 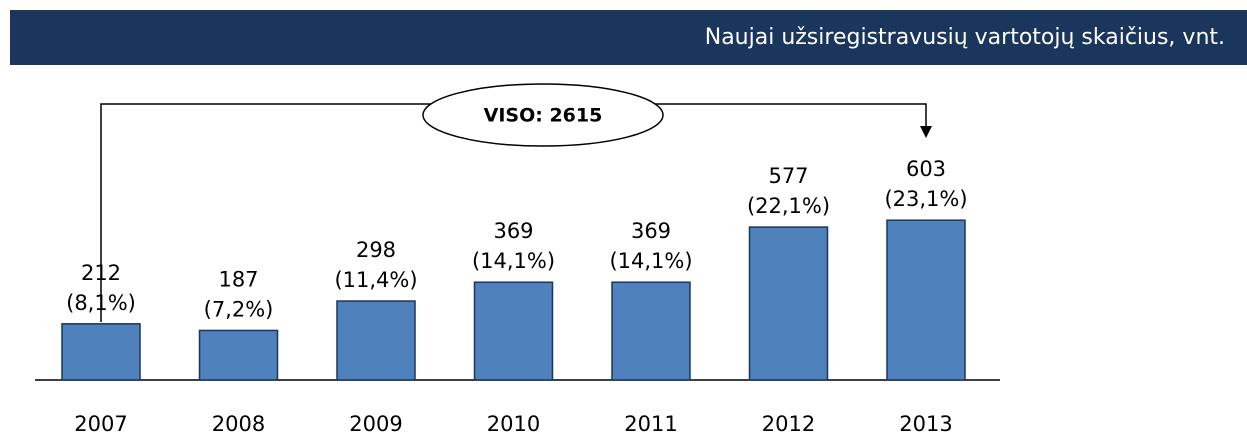 I want to click on percent-label: (8,1%), so click(x=101, y=303).